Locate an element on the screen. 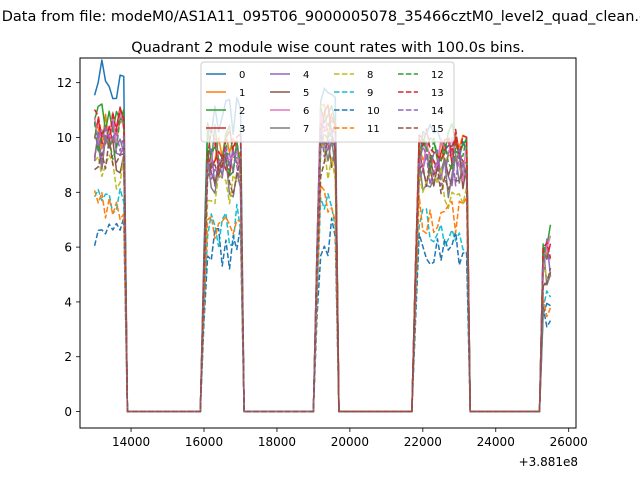 The image size is (640, 480). legend-label-2: 2 is located at coordinates (242, 111).